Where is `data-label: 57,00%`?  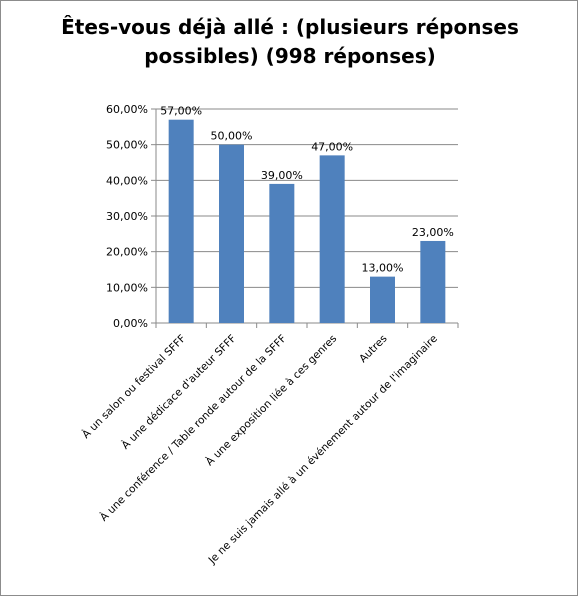
data-label: 57,00% is located at coordinates (181, 111).